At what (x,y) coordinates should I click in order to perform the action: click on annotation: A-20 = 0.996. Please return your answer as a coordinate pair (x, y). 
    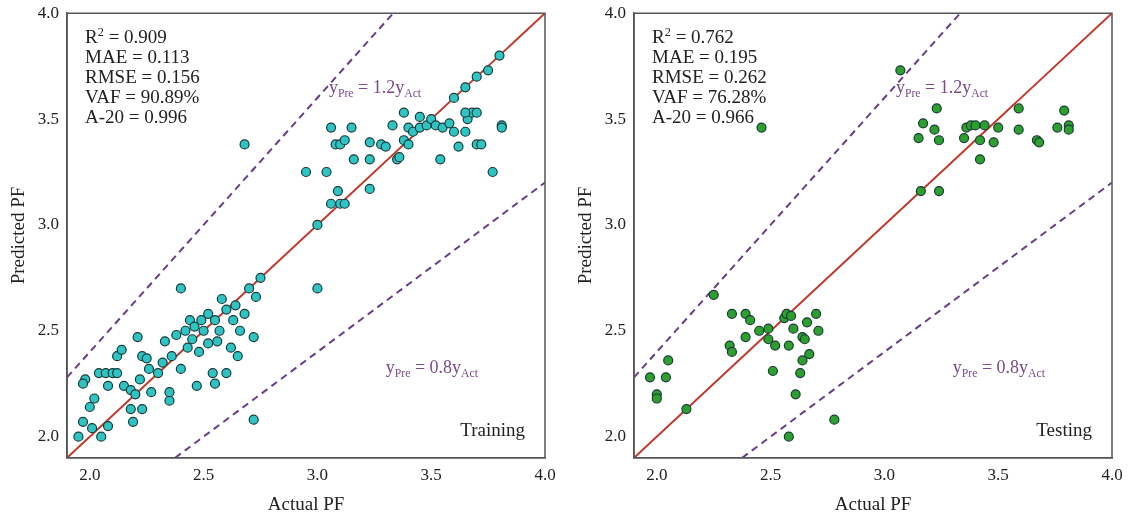
    Looking at the image, I should click on (136, 117).